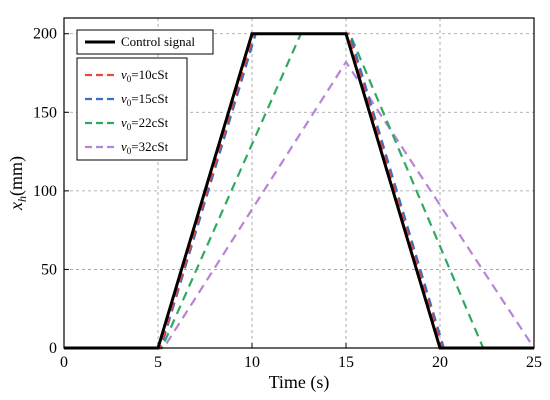 This screenshot has width=550, height=400. Describe the element at coordinates (346, 362) in the screenshot. I see `x-tick-label: 15` at that location.